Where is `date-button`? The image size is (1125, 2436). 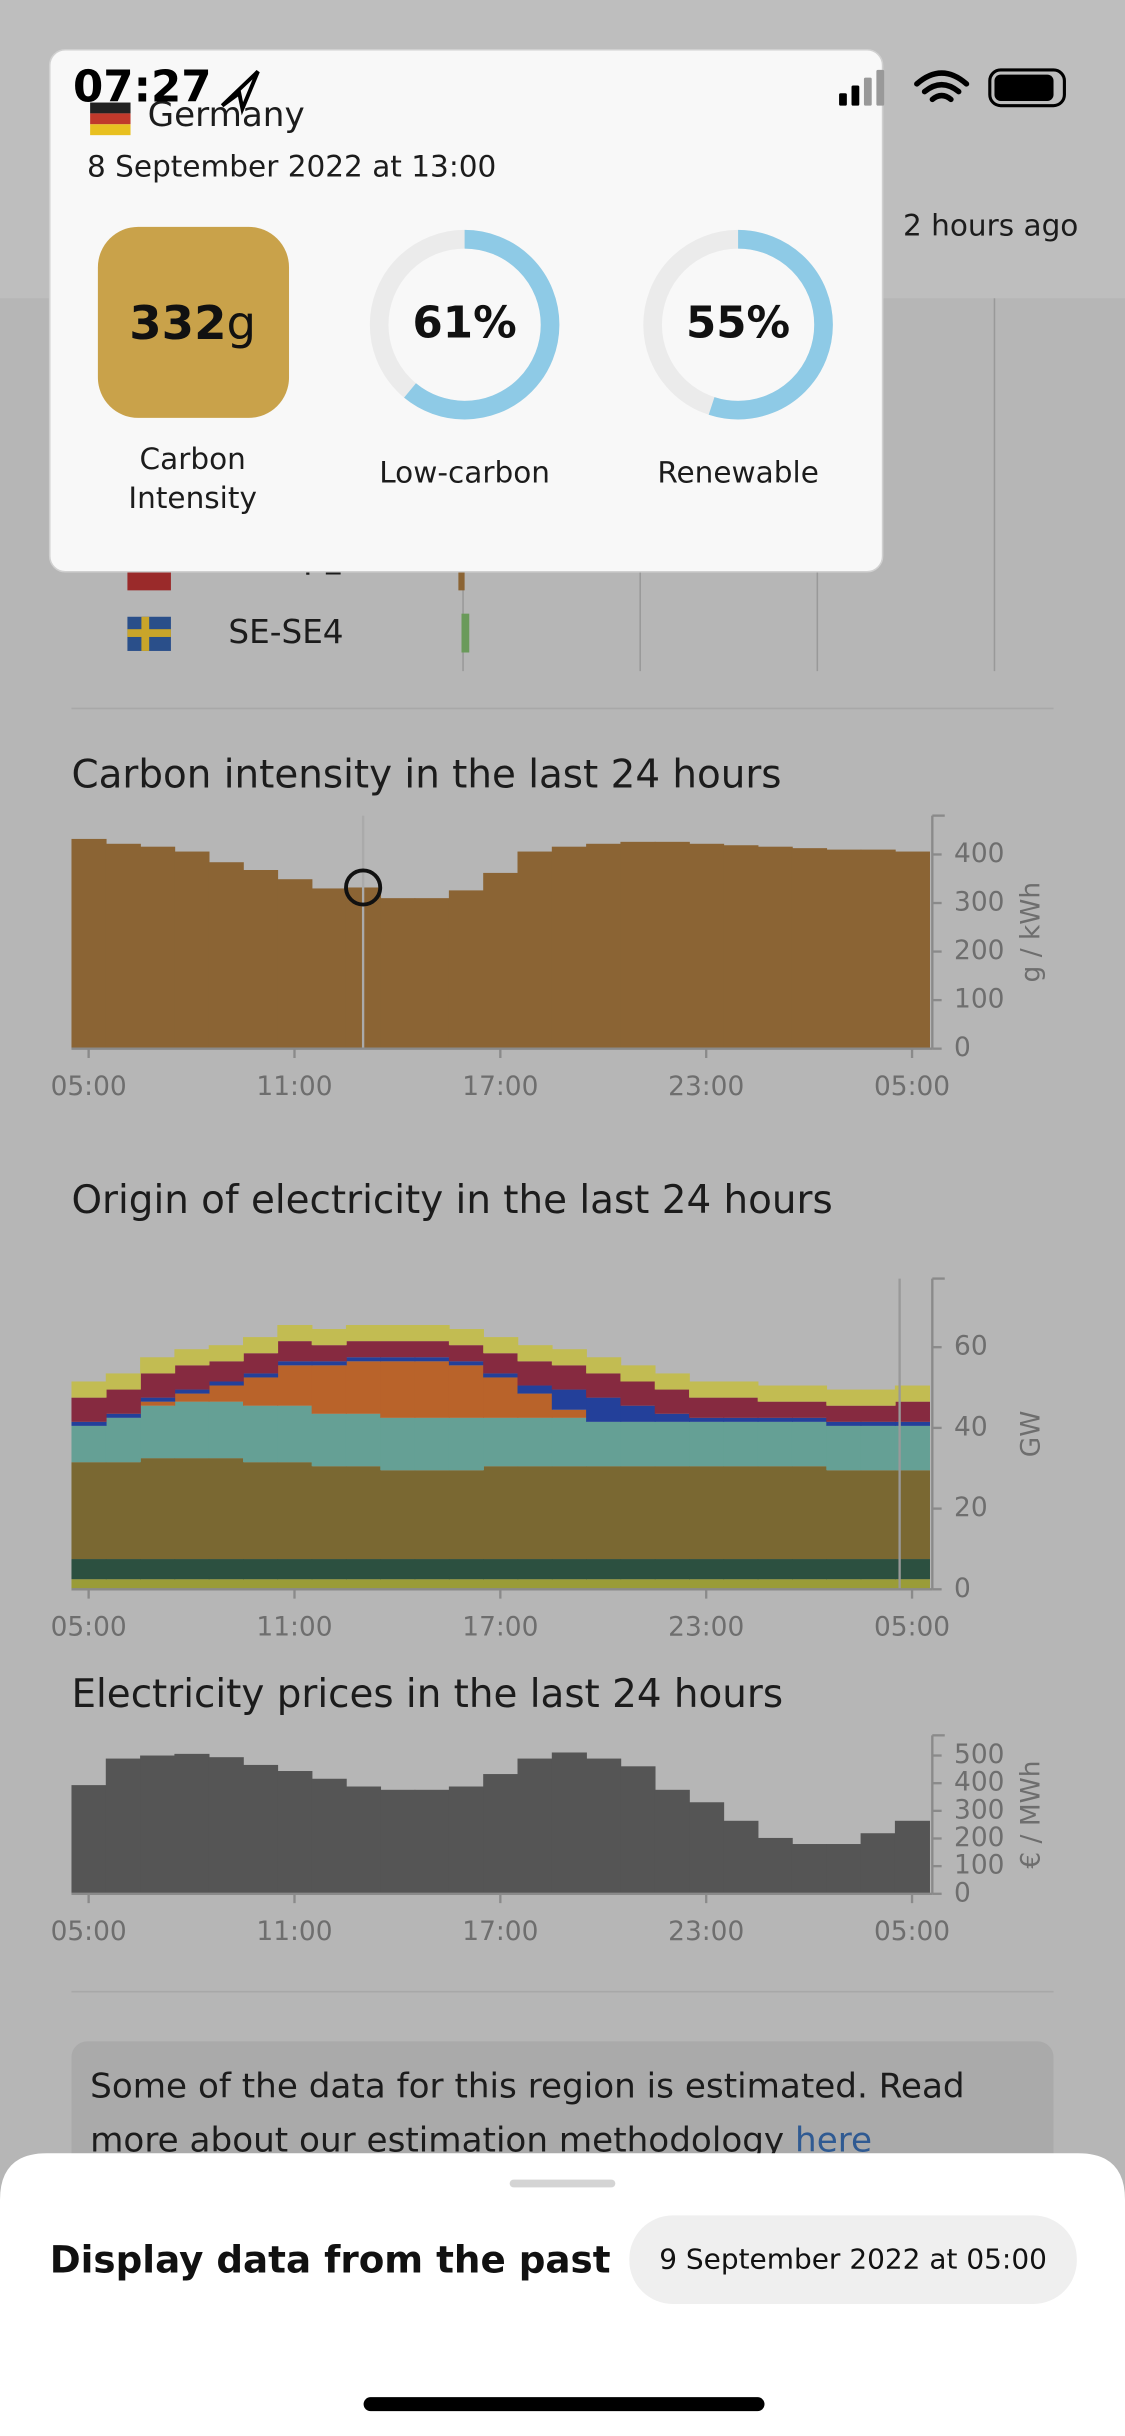
date-button is located at coordinates (853, 2259).